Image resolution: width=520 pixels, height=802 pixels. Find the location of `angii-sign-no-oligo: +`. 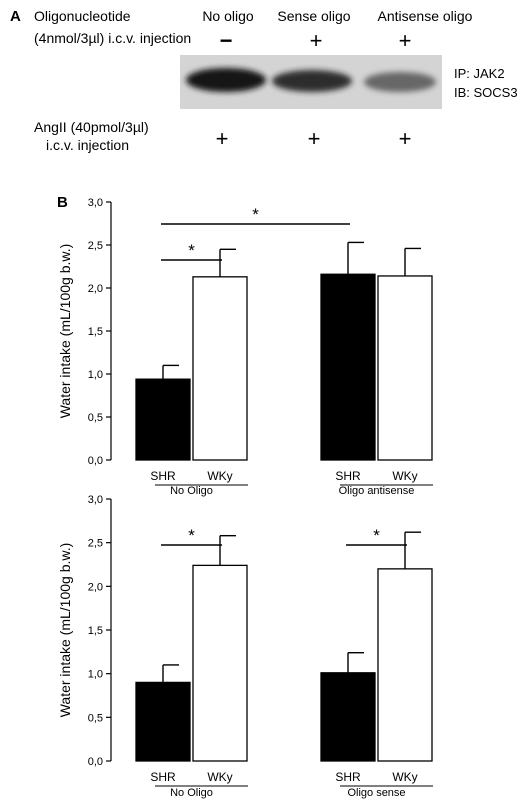

angii-sign-no-oligo: + is located at coordinates (222, 138).